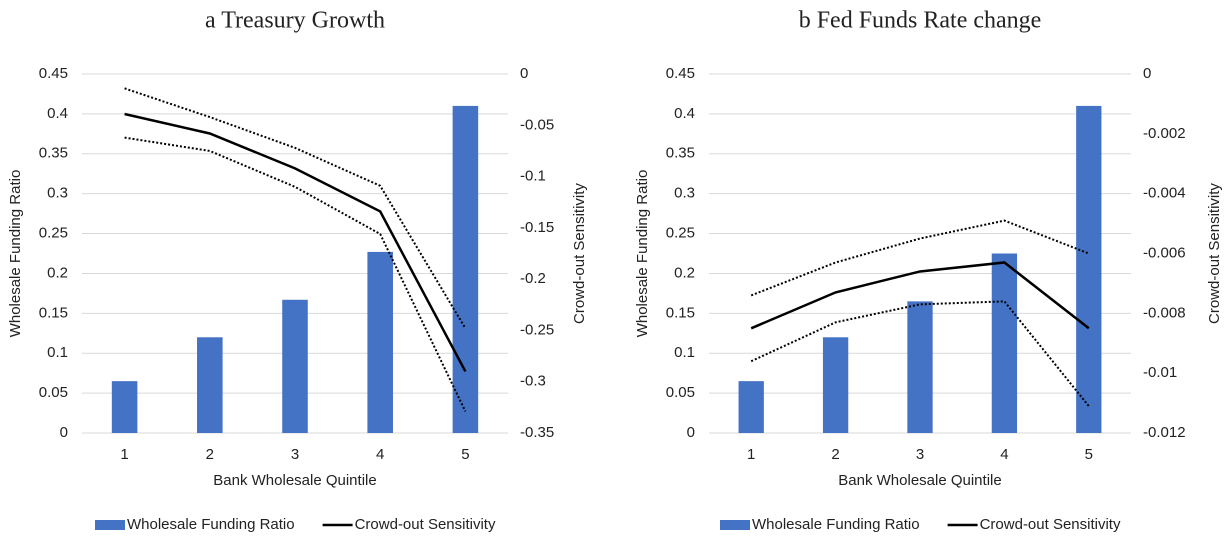 The width and height of the screenshot is (1225, 537). Describe the element at coordinates (1164, 133) in the screenshot. I see `y2-tick-label: -0.002` at that location.